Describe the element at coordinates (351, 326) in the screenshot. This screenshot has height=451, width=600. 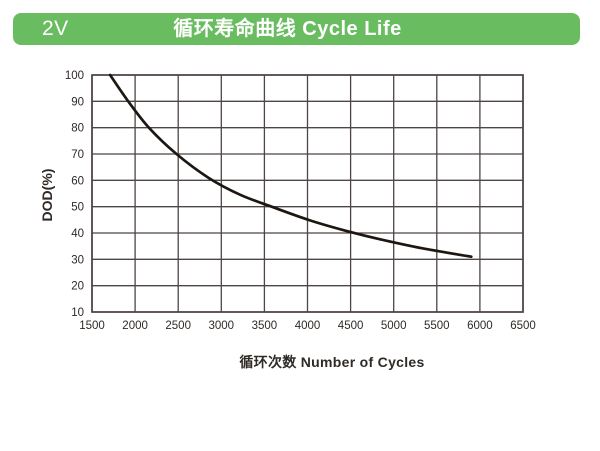
I see `x-tick-label: 4500` at that location.